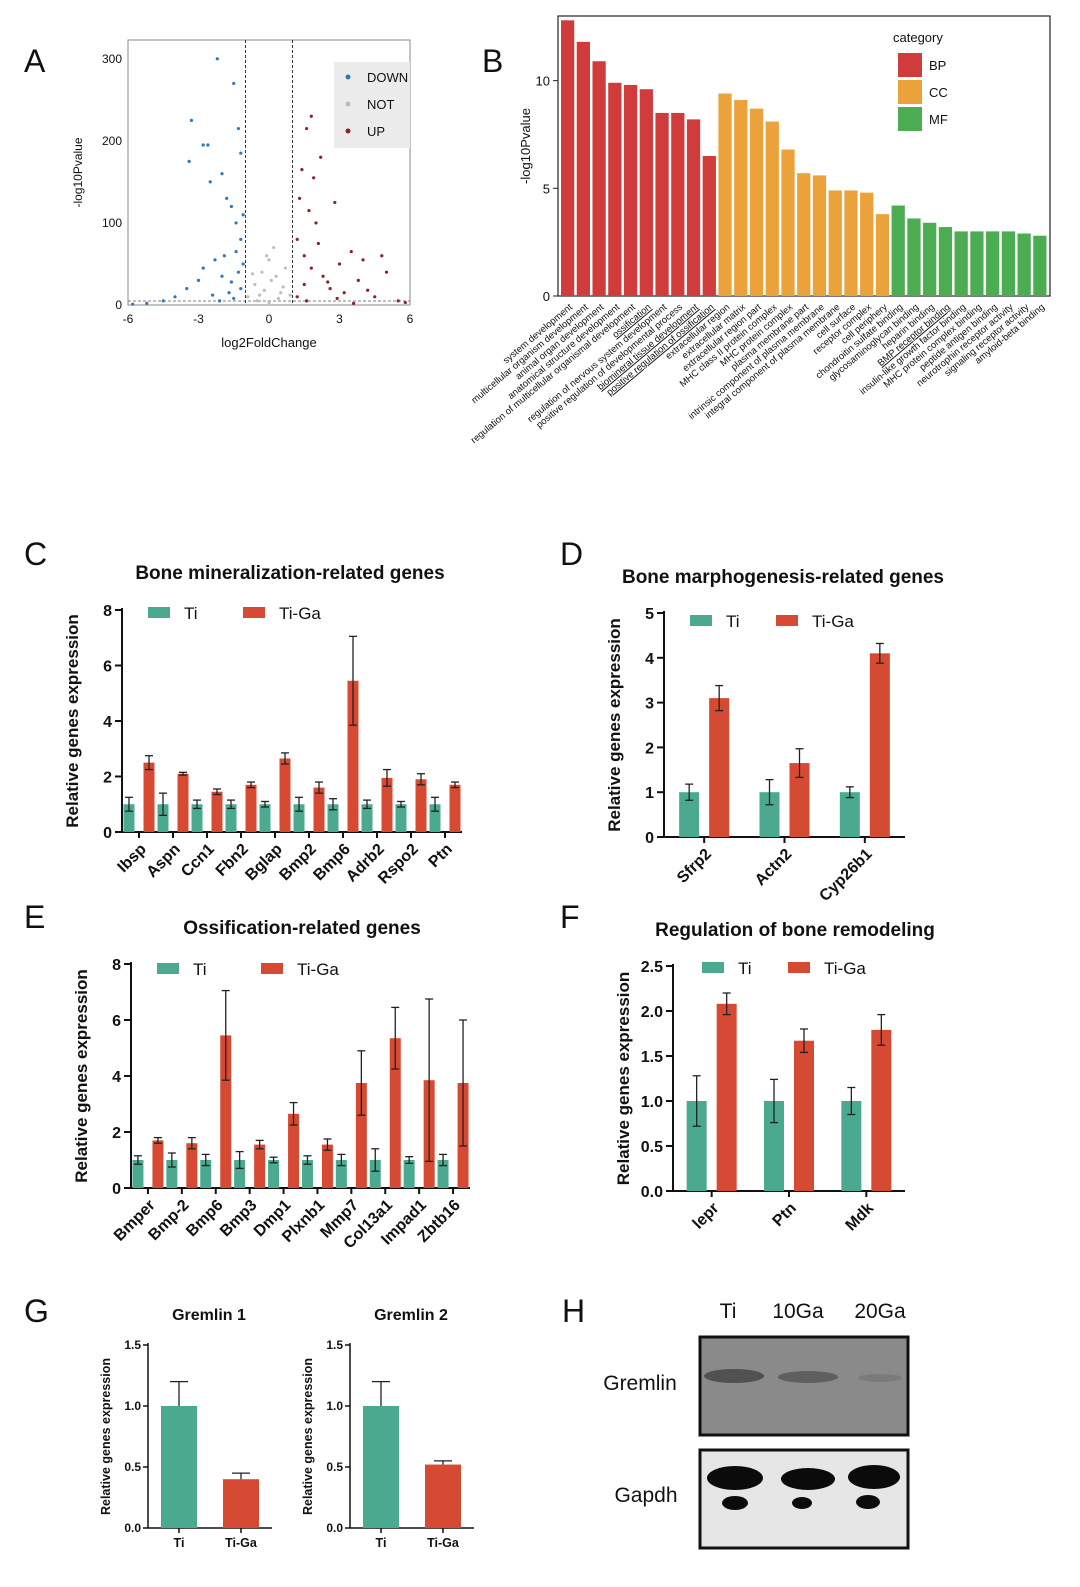  What do you see at coordinates (35, 61) in the screenshot?
I see `panel-letter-A: A` at bounding box center [35, 61].